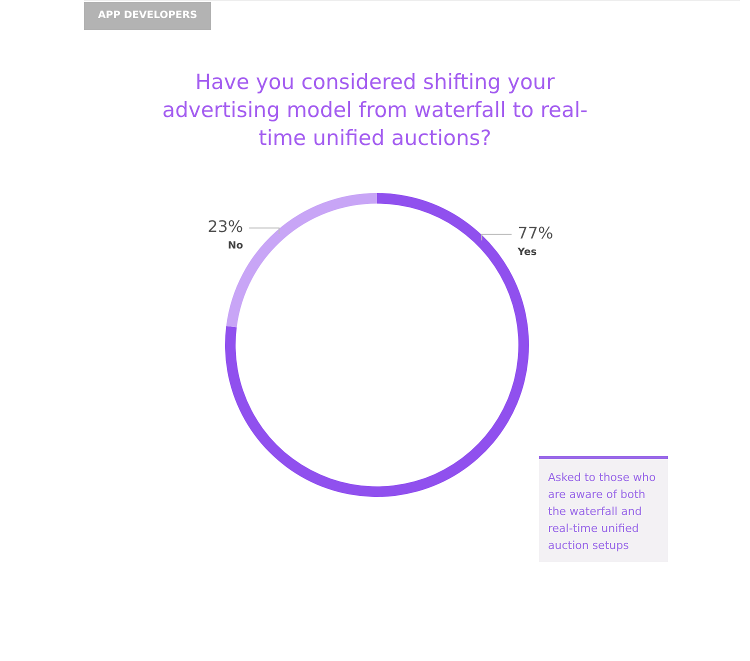 The width and height of the screenshot is (750, 661). I want to click on data-label: 23%, so click(226, 226).